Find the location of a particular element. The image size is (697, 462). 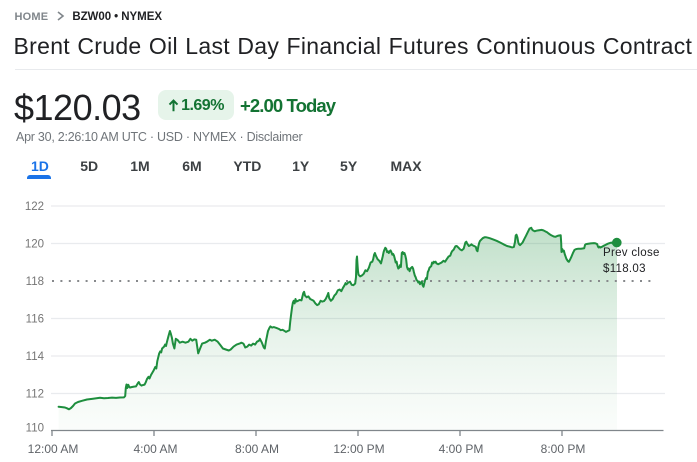

svg-text: 114 is located at coordinates (35, 357).